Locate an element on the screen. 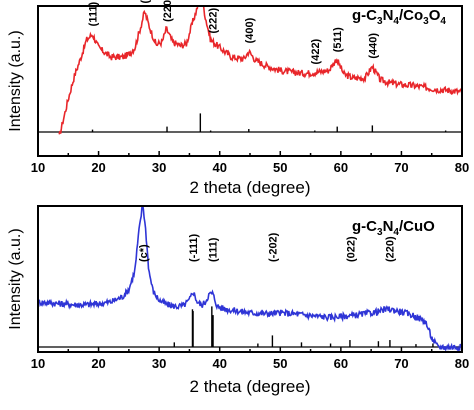  peak-annotation: (422) is located at coordinates (316, 51).